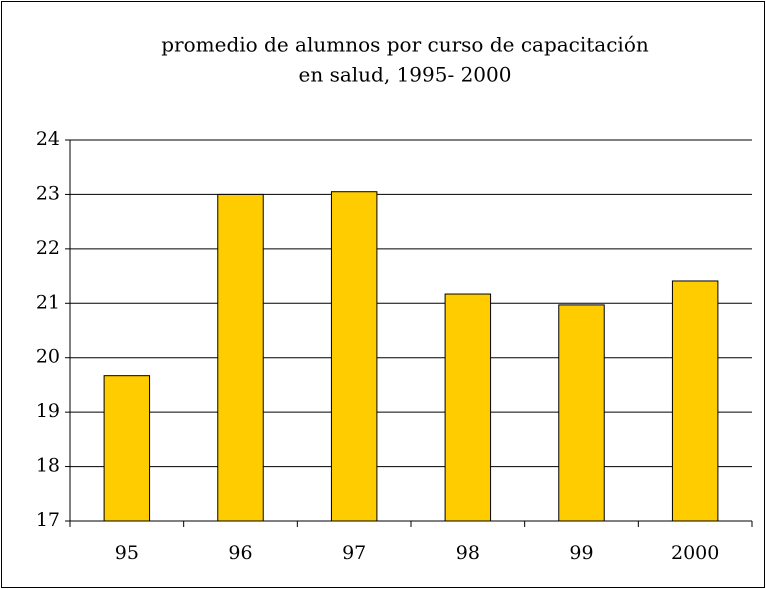 This screenshot has height=589, width=766. I want to click on y-tick-label: 19, so click(48, 411).